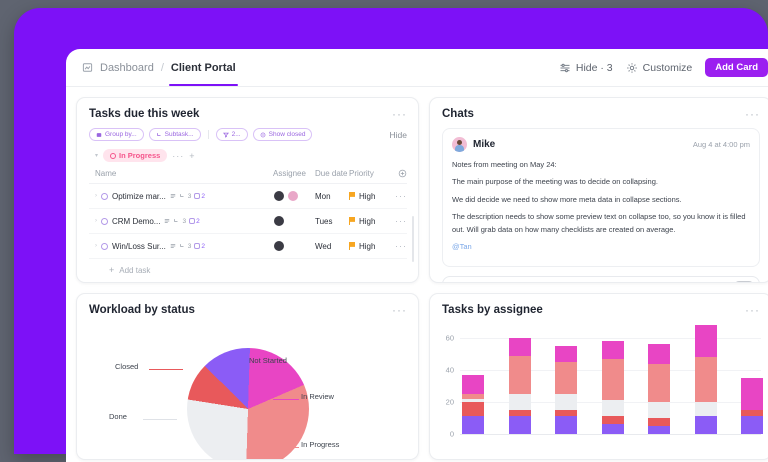  What do you see at coordinates (135, 270) in the screenshot?
I see `add-task-label: Add task` at bounding box center [135, 270].